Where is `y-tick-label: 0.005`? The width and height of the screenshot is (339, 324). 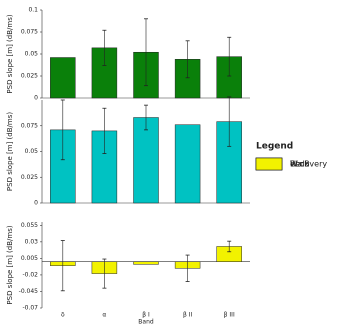
y-tick-label: 0.005 is located at coordinates (29, 258).